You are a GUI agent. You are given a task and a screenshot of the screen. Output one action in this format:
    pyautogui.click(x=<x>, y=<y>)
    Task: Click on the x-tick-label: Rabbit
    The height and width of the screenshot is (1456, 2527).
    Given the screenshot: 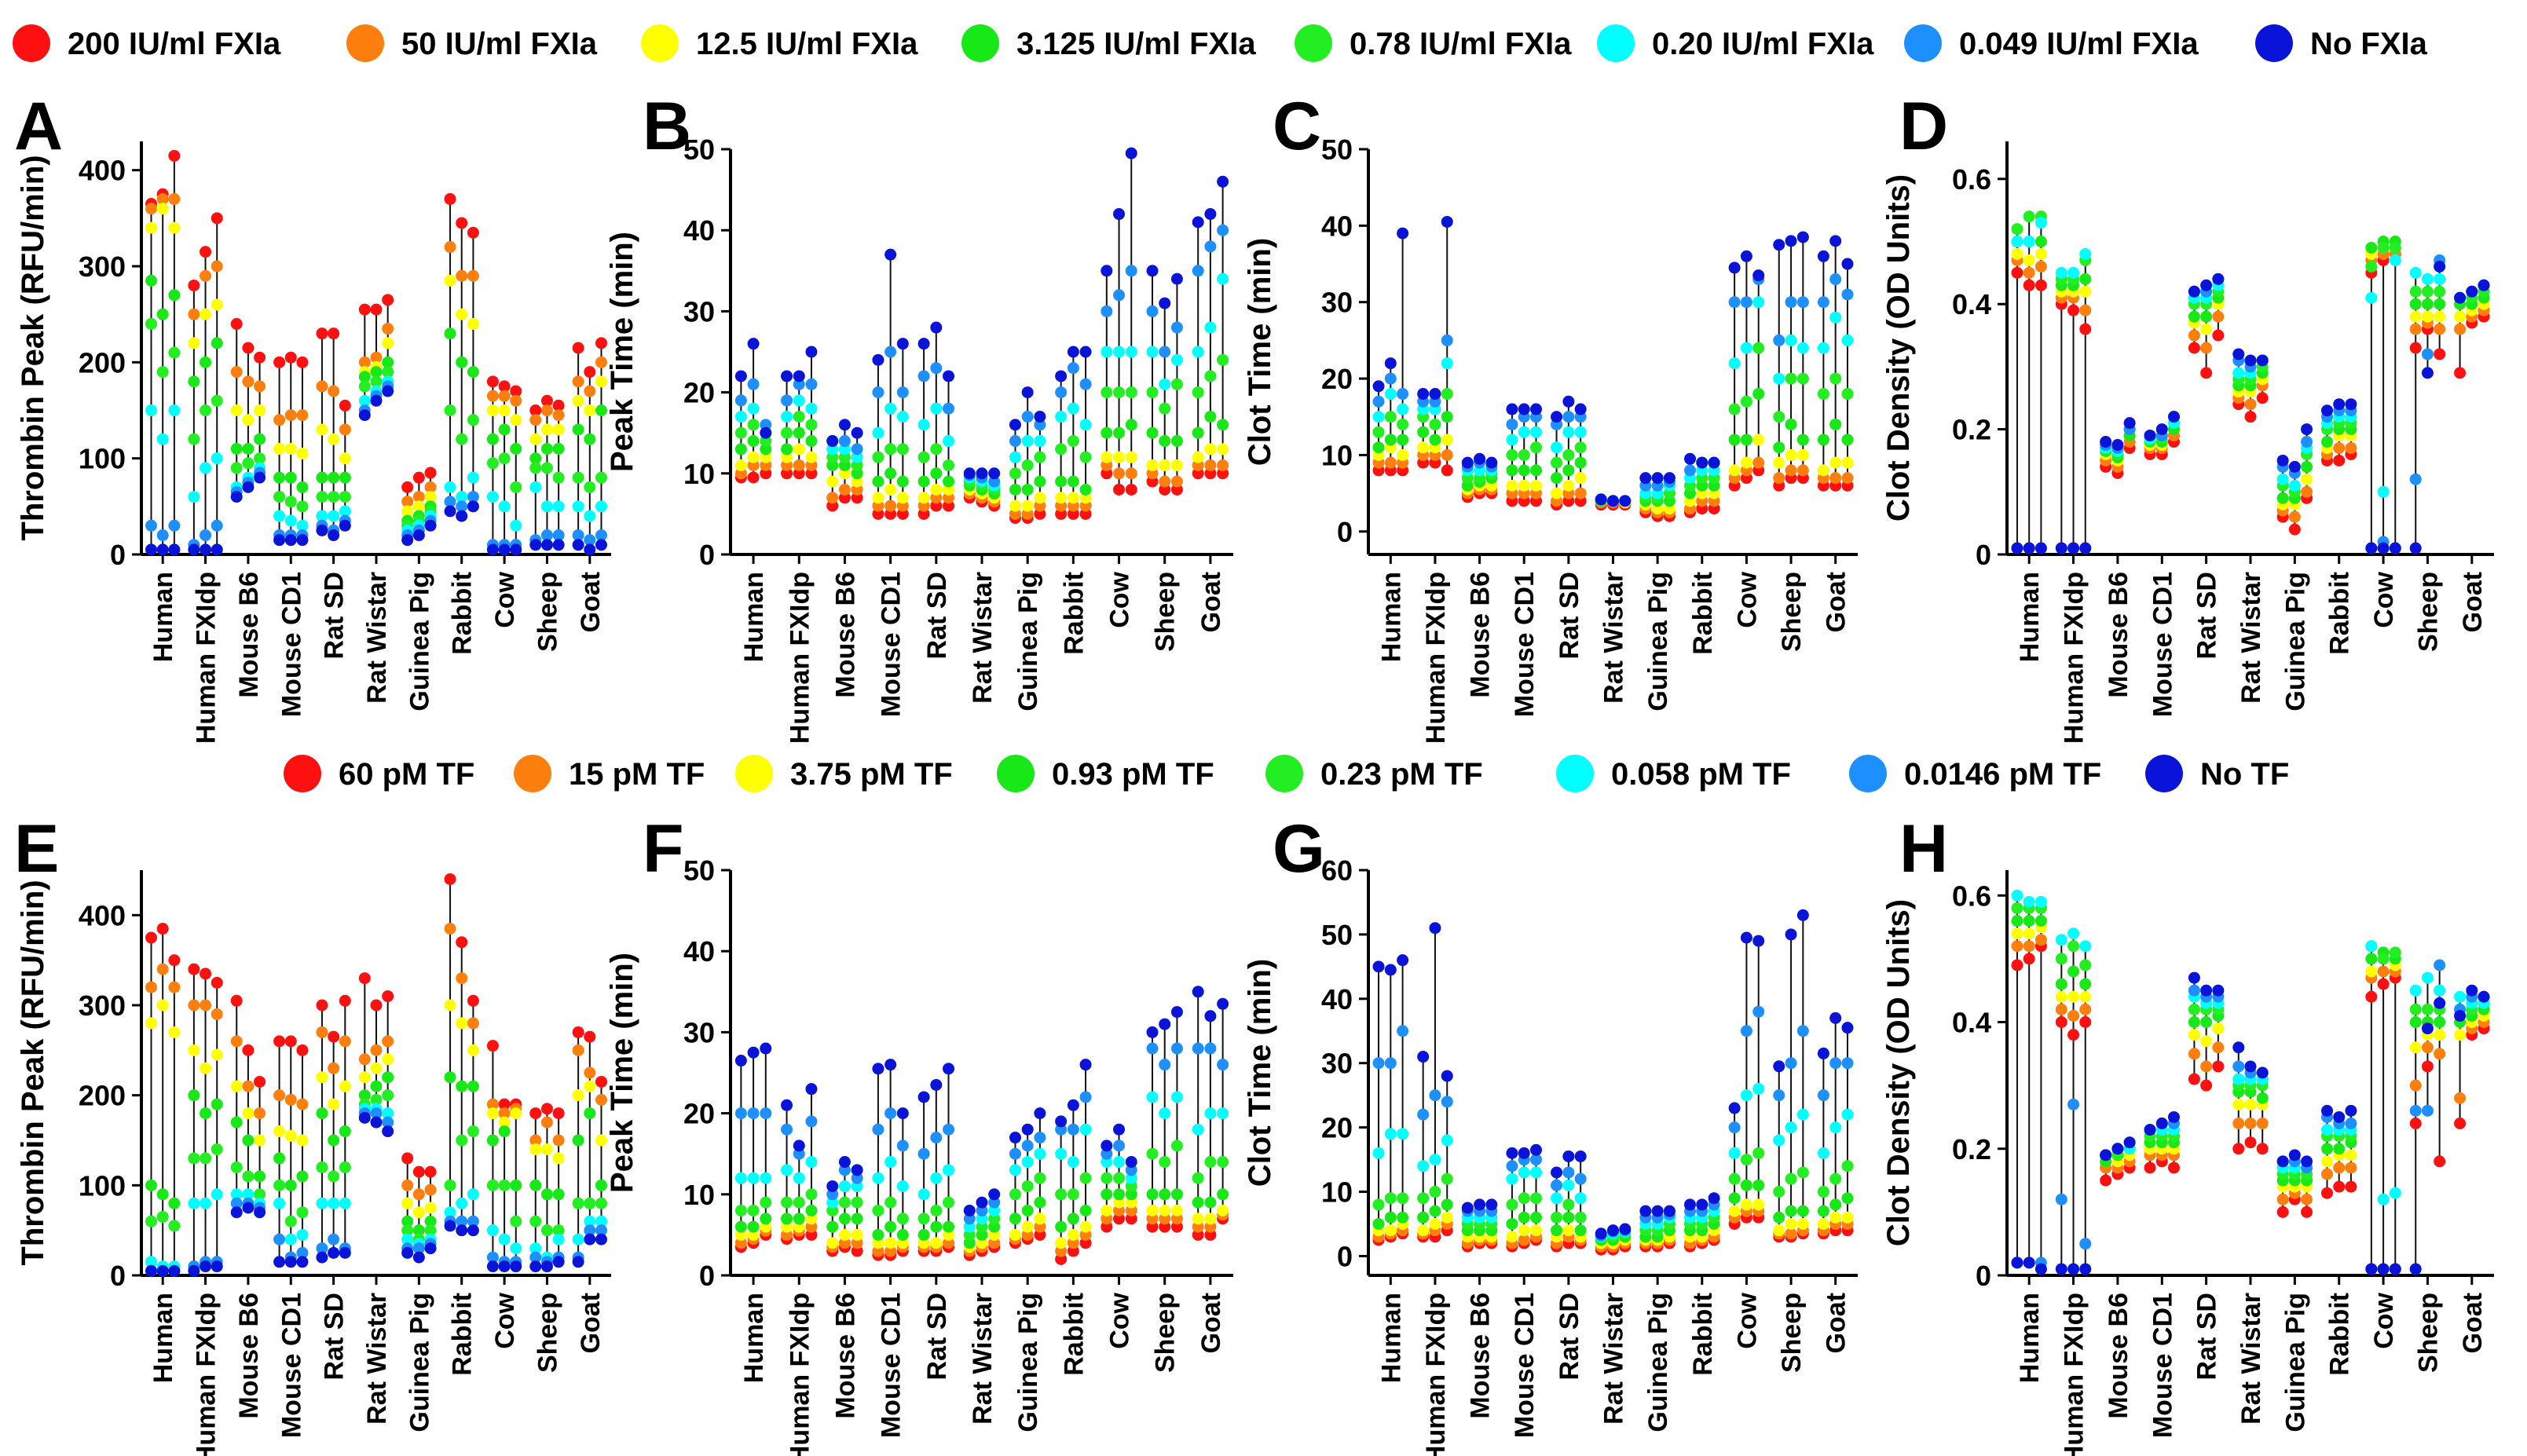 What is the action you would take?
    pyautogui.click(x=1074, y=613)
    